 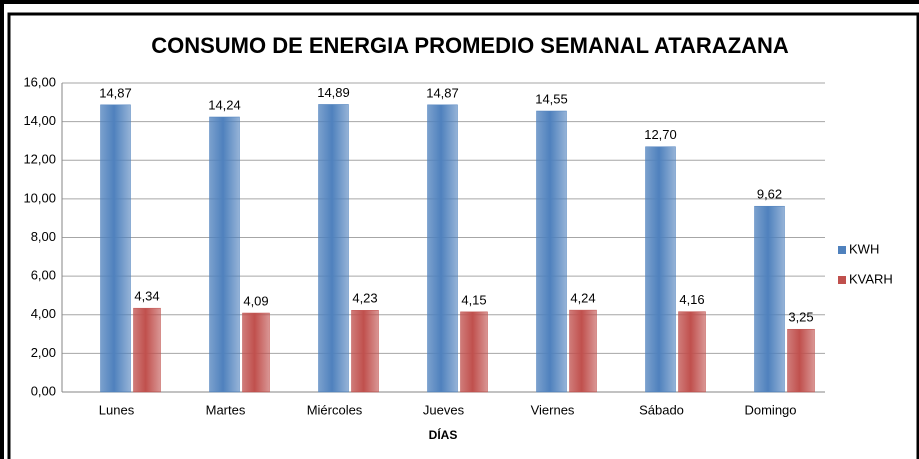 I want to click on y-tick-label: 2,00, so click(x=43, y=352).